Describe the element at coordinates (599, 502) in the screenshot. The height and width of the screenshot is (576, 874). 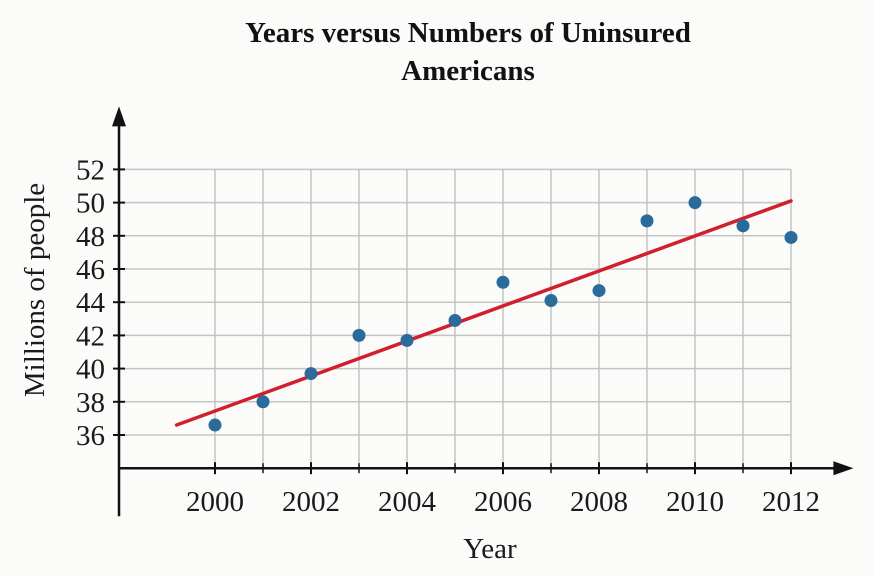
I see `x-tick-label: 2008` at that location.